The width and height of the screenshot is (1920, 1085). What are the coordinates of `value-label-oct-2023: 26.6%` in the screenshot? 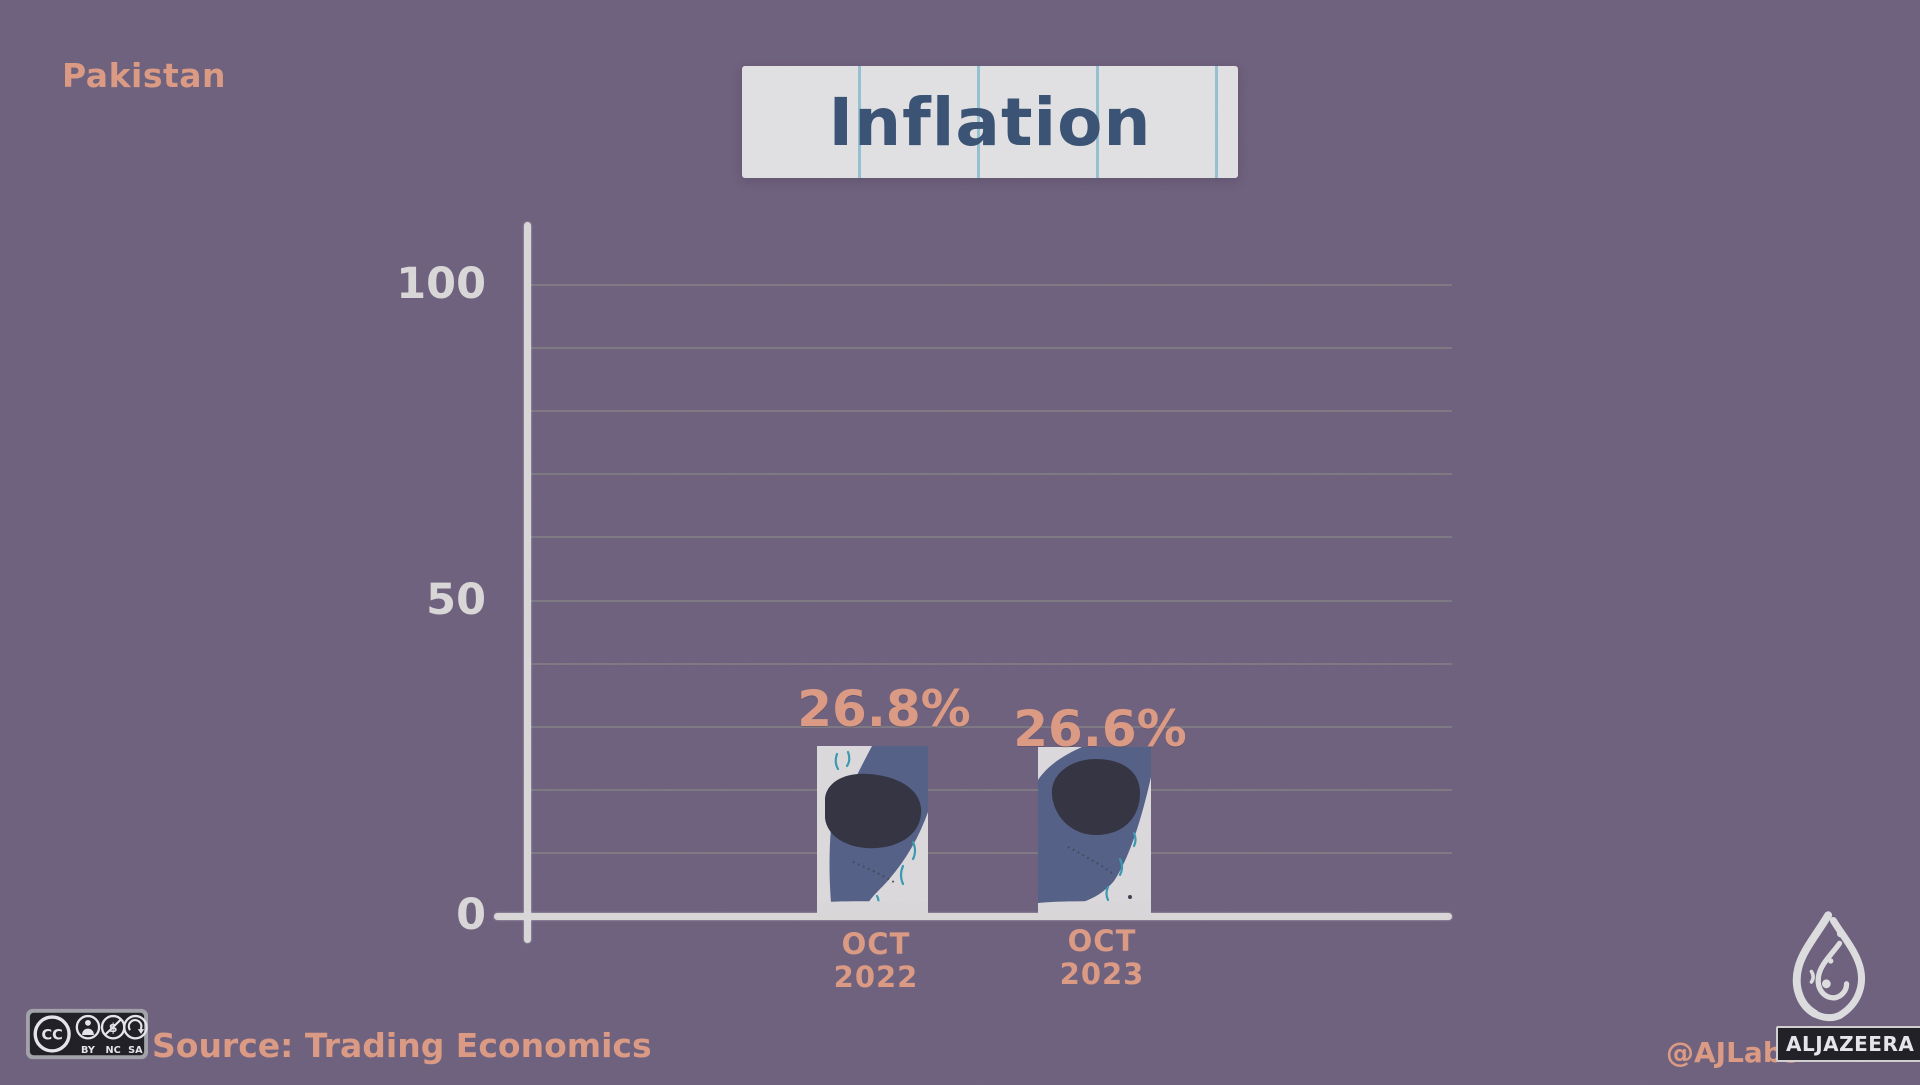 It's located at (1100, 729).